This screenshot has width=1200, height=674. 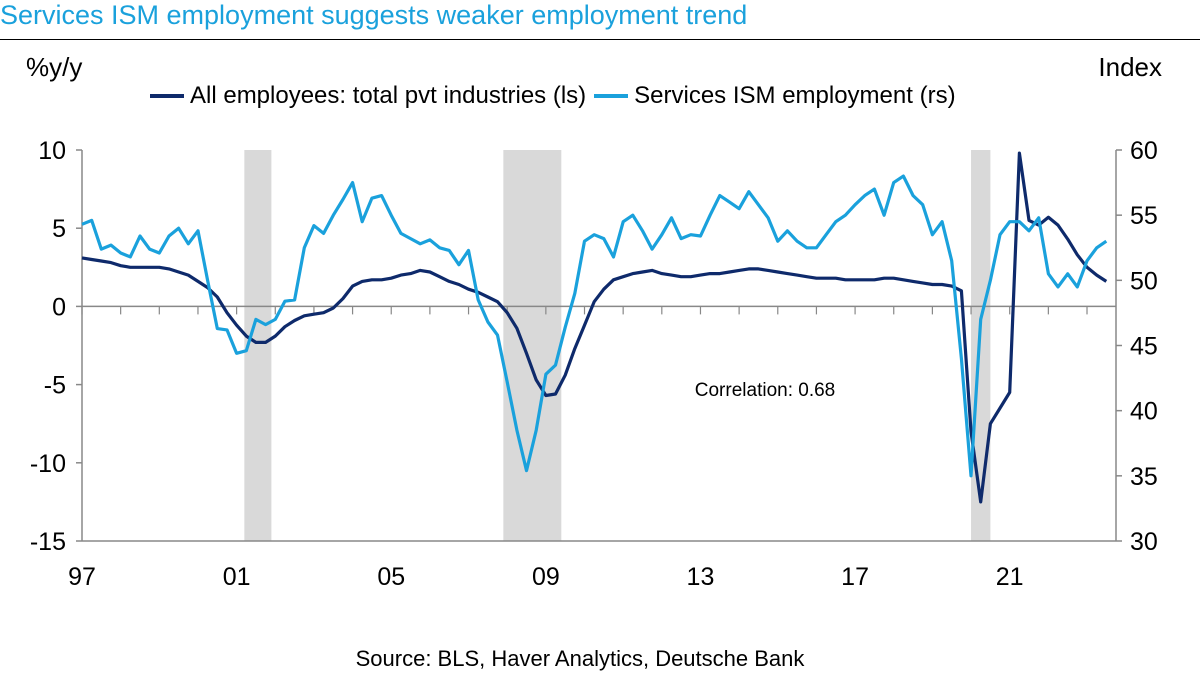 What do you see at coordinates (855, 577) in the screenshot?
I see `x-tick-label: 17` at bounding box center [855, 577].